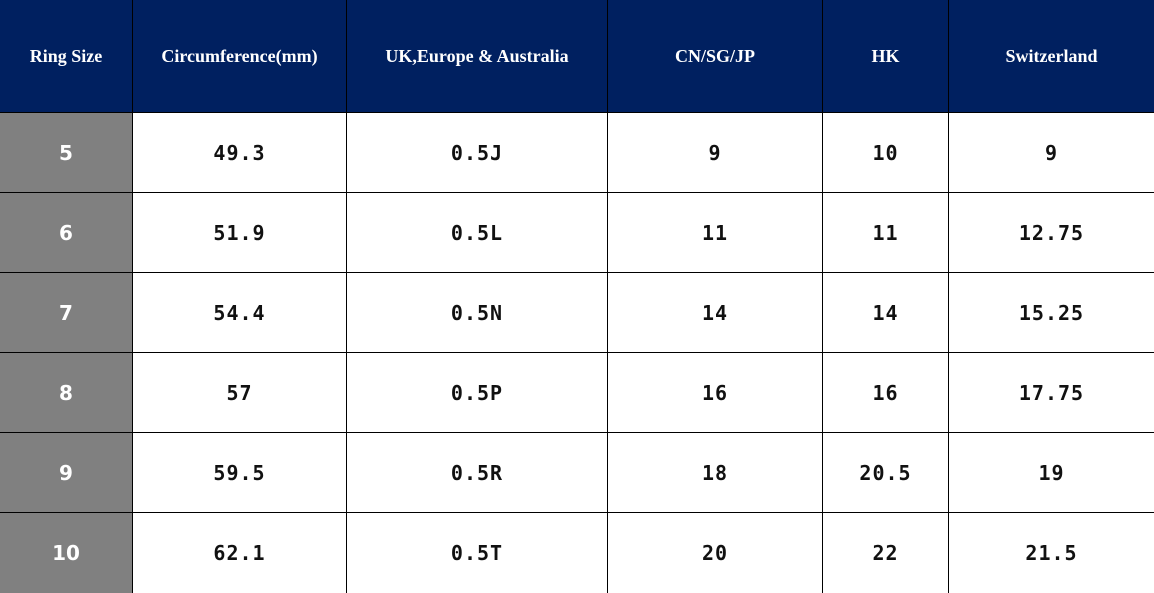  I want to click on table-cell: 54.4, so click(239, 312).